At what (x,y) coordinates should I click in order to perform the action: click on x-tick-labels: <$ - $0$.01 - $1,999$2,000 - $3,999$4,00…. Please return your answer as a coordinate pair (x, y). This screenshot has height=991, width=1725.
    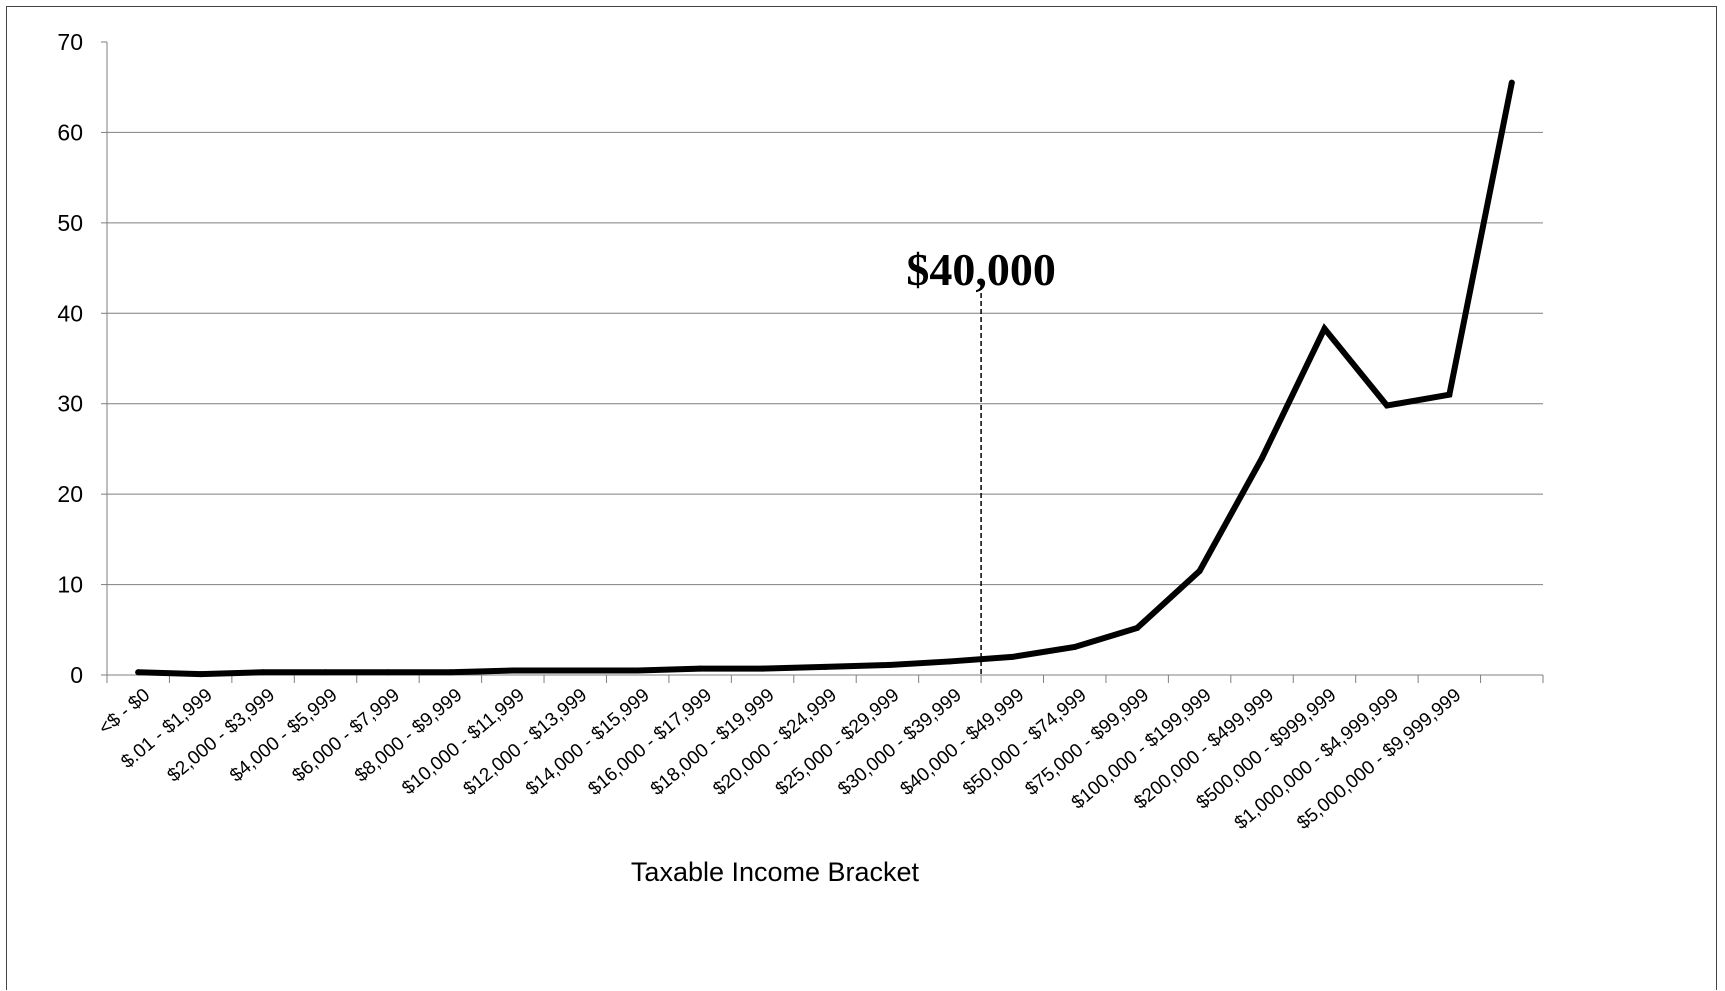
    Looking at the image, I should click on (780, 759).